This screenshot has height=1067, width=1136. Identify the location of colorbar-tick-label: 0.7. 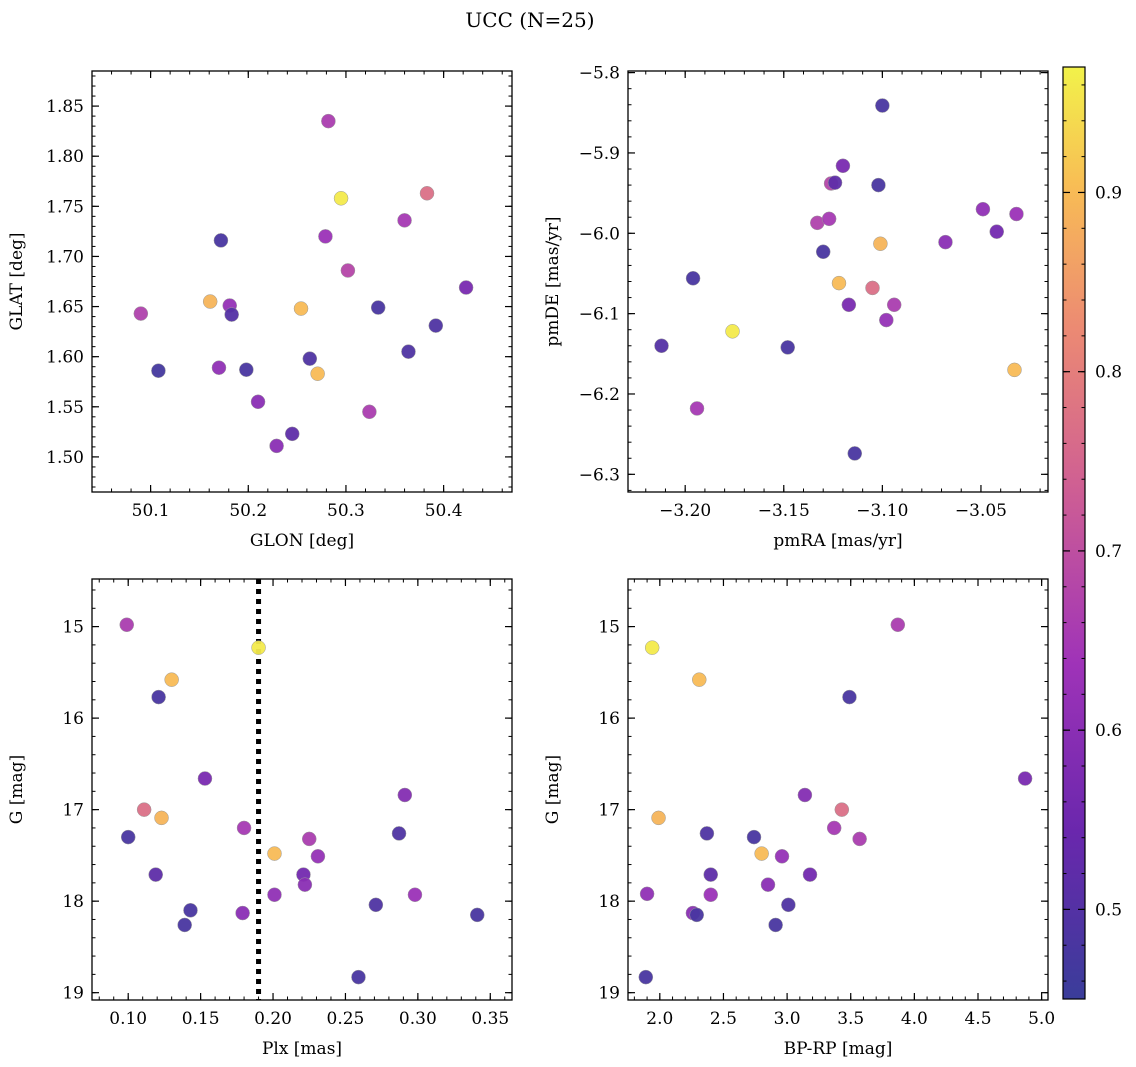
(1108, 552).